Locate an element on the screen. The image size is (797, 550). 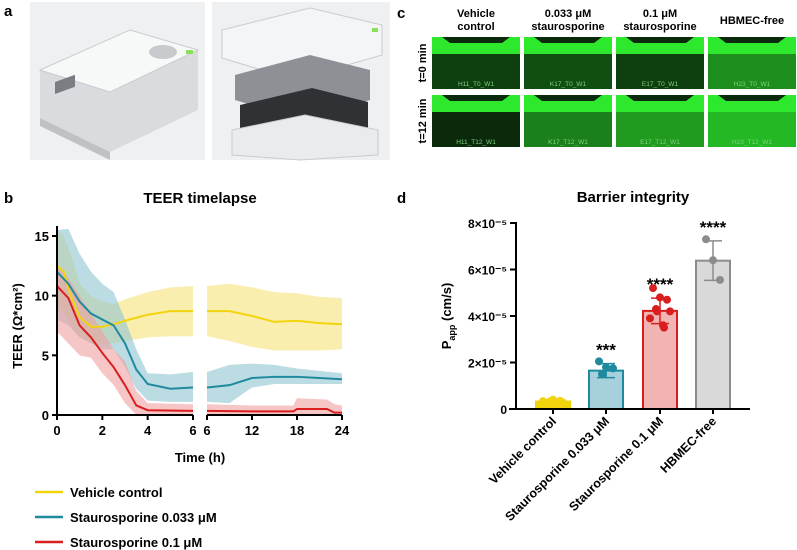
column-header-line: Vehicle is located at coordinates (476, 14).